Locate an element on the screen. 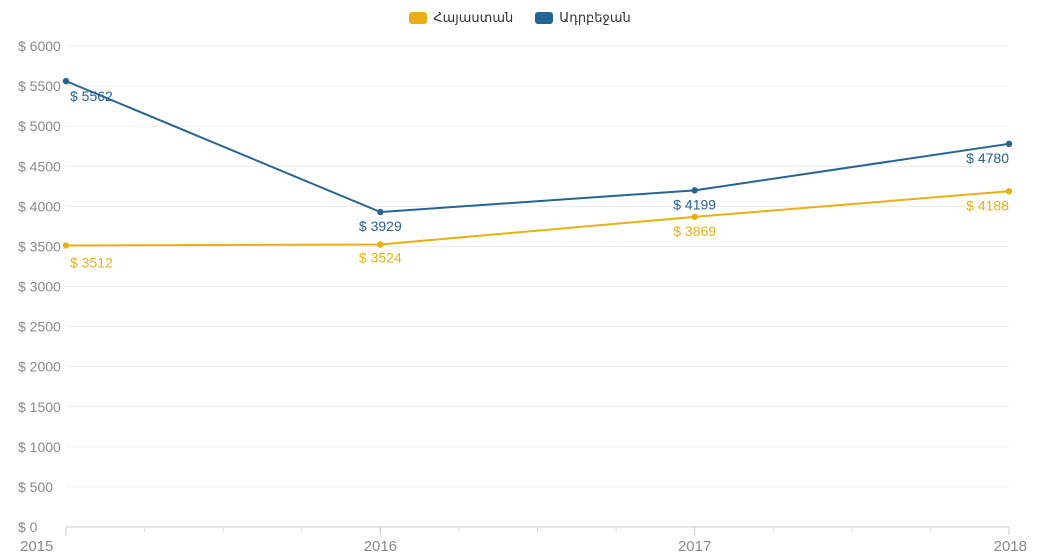 Image resolution: width=1040 pixels, height=558 pixels. y-tick-label: $ 1500 is located at coordinates (39, 407).